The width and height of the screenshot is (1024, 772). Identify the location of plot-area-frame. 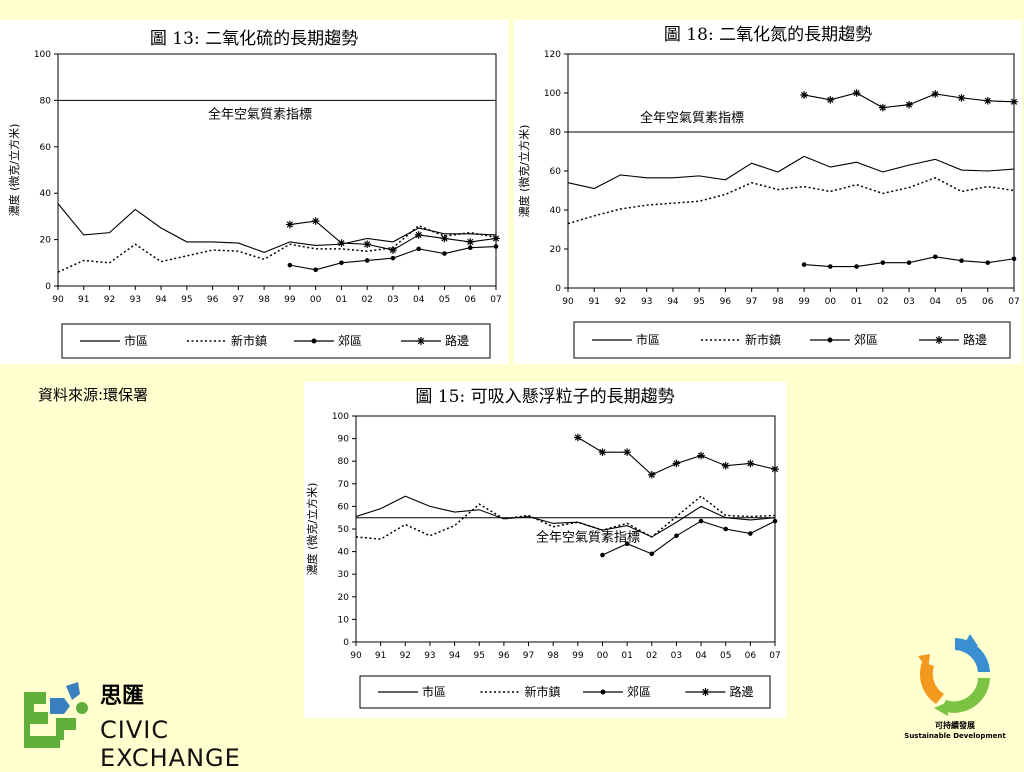
(277, 170).